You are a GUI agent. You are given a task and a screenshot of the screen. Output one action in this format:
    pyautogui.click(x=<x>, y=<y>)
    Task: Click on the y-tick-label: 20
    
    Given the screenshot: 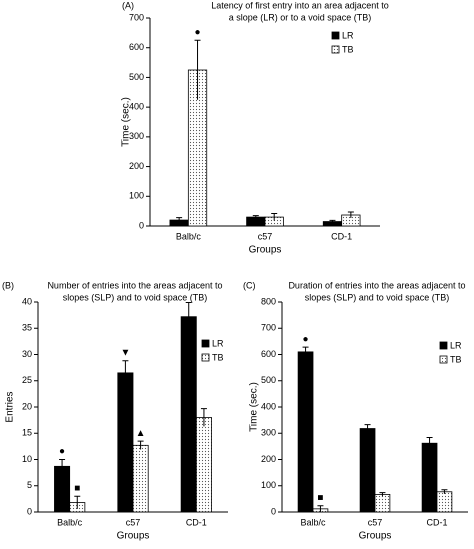 What is the action you would take?
    pyautogui.click(x=27, y=406)
    